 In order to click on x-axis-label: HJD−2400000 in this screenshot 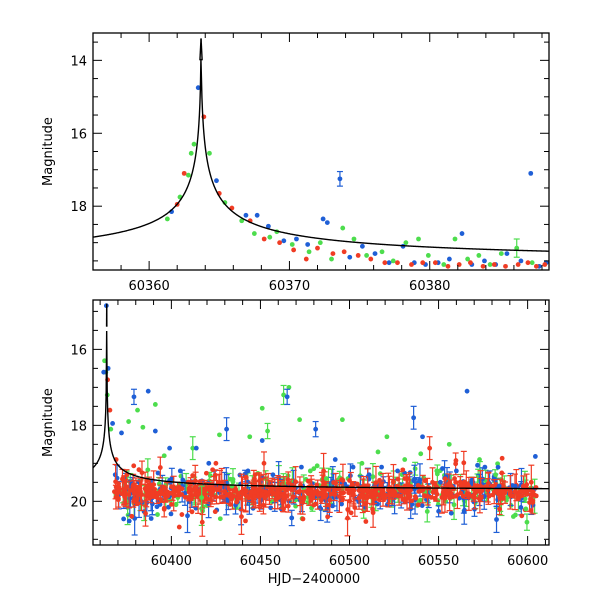, I will do `click(314, 579)`.